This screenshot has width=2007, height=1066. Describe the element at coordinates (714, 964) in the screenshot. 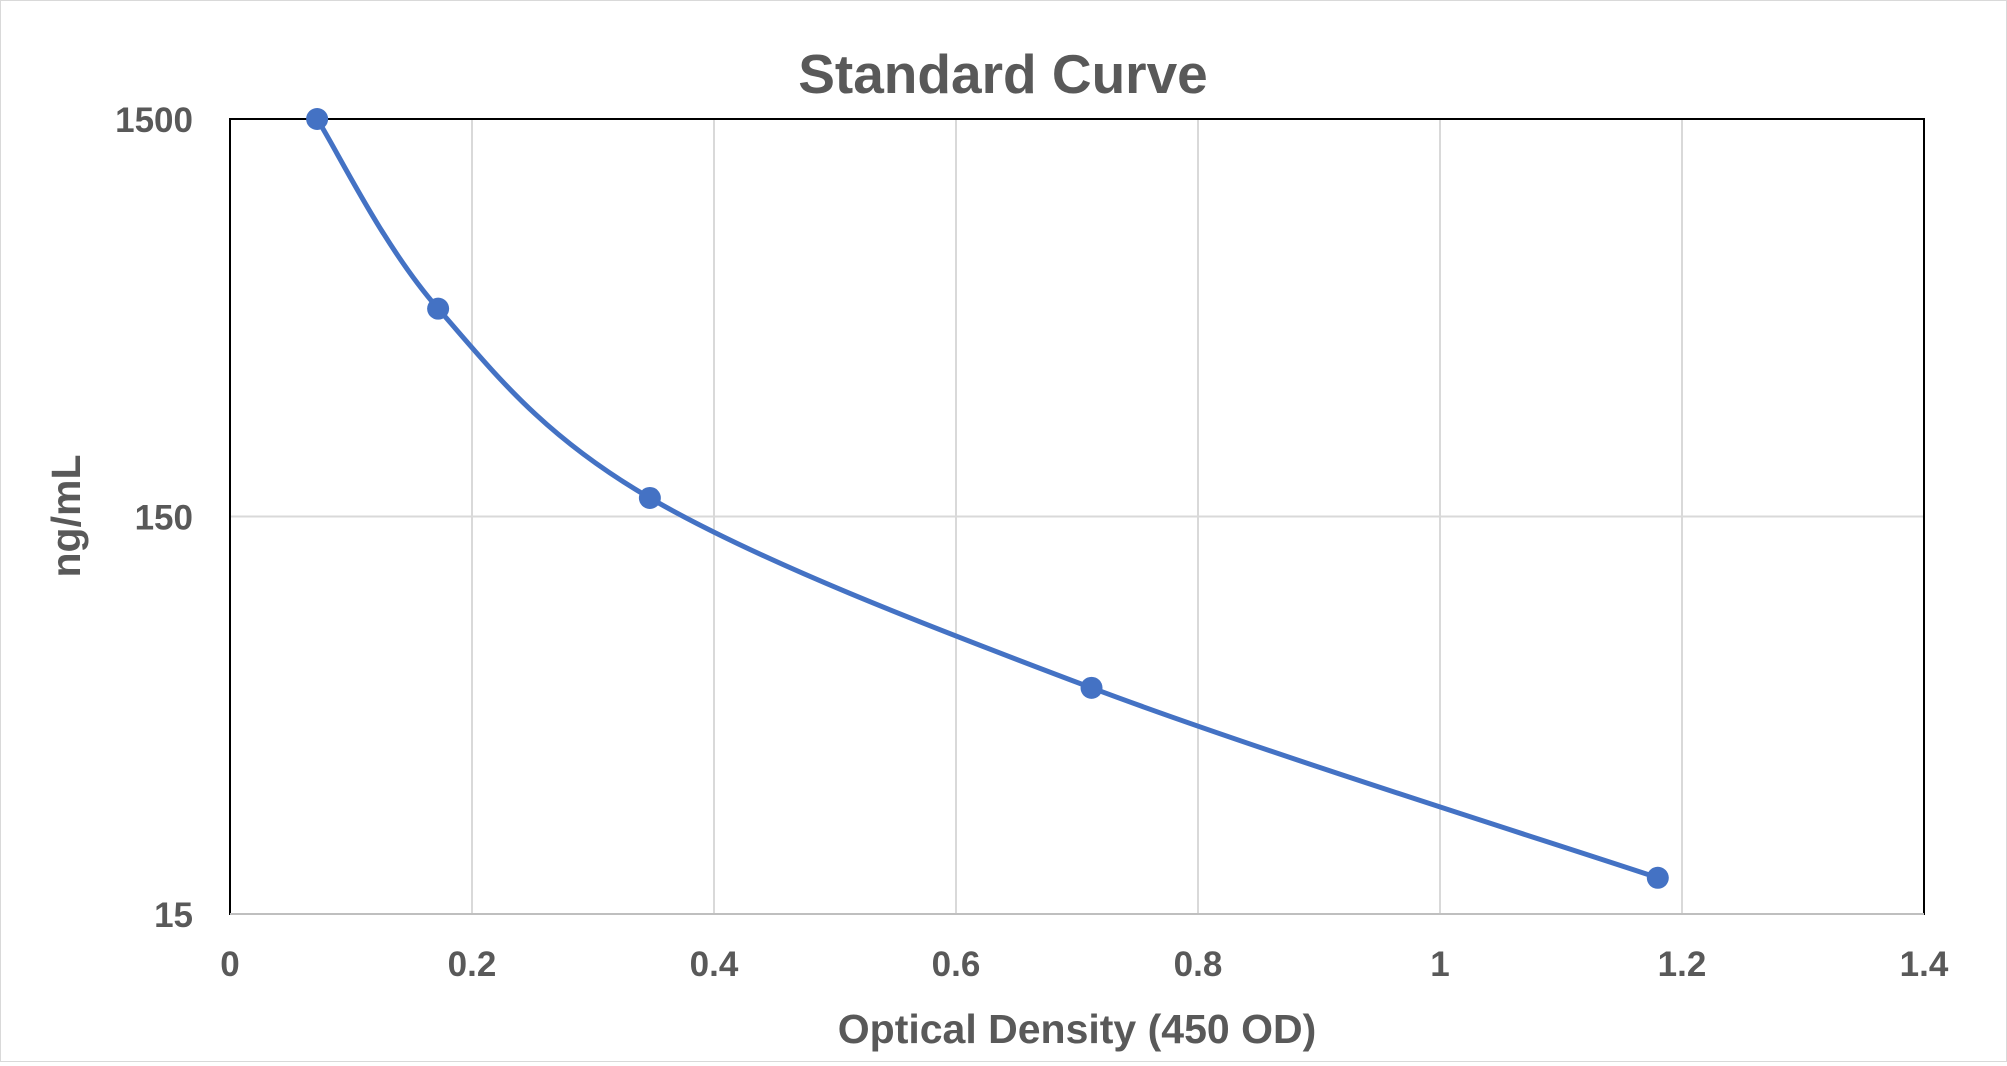

I see `x-tick-label: 0.4` at that location.